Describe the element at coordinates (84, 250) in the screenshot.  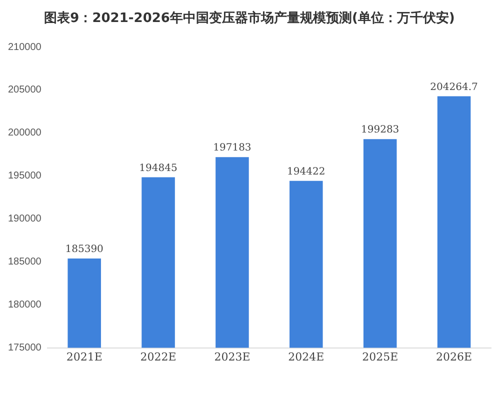
I see `data-label: 185390` at that location.